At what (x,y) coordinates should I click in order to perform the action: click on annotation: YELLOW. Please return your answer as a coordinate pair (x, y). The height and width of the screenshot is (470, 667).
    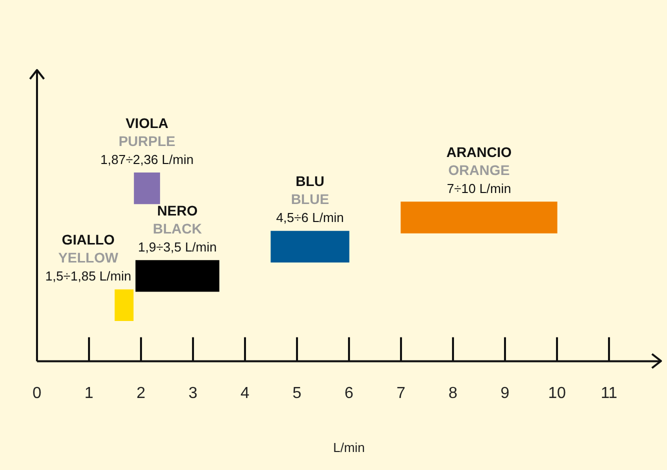
    Looking at the image, I should click on (88, 258).